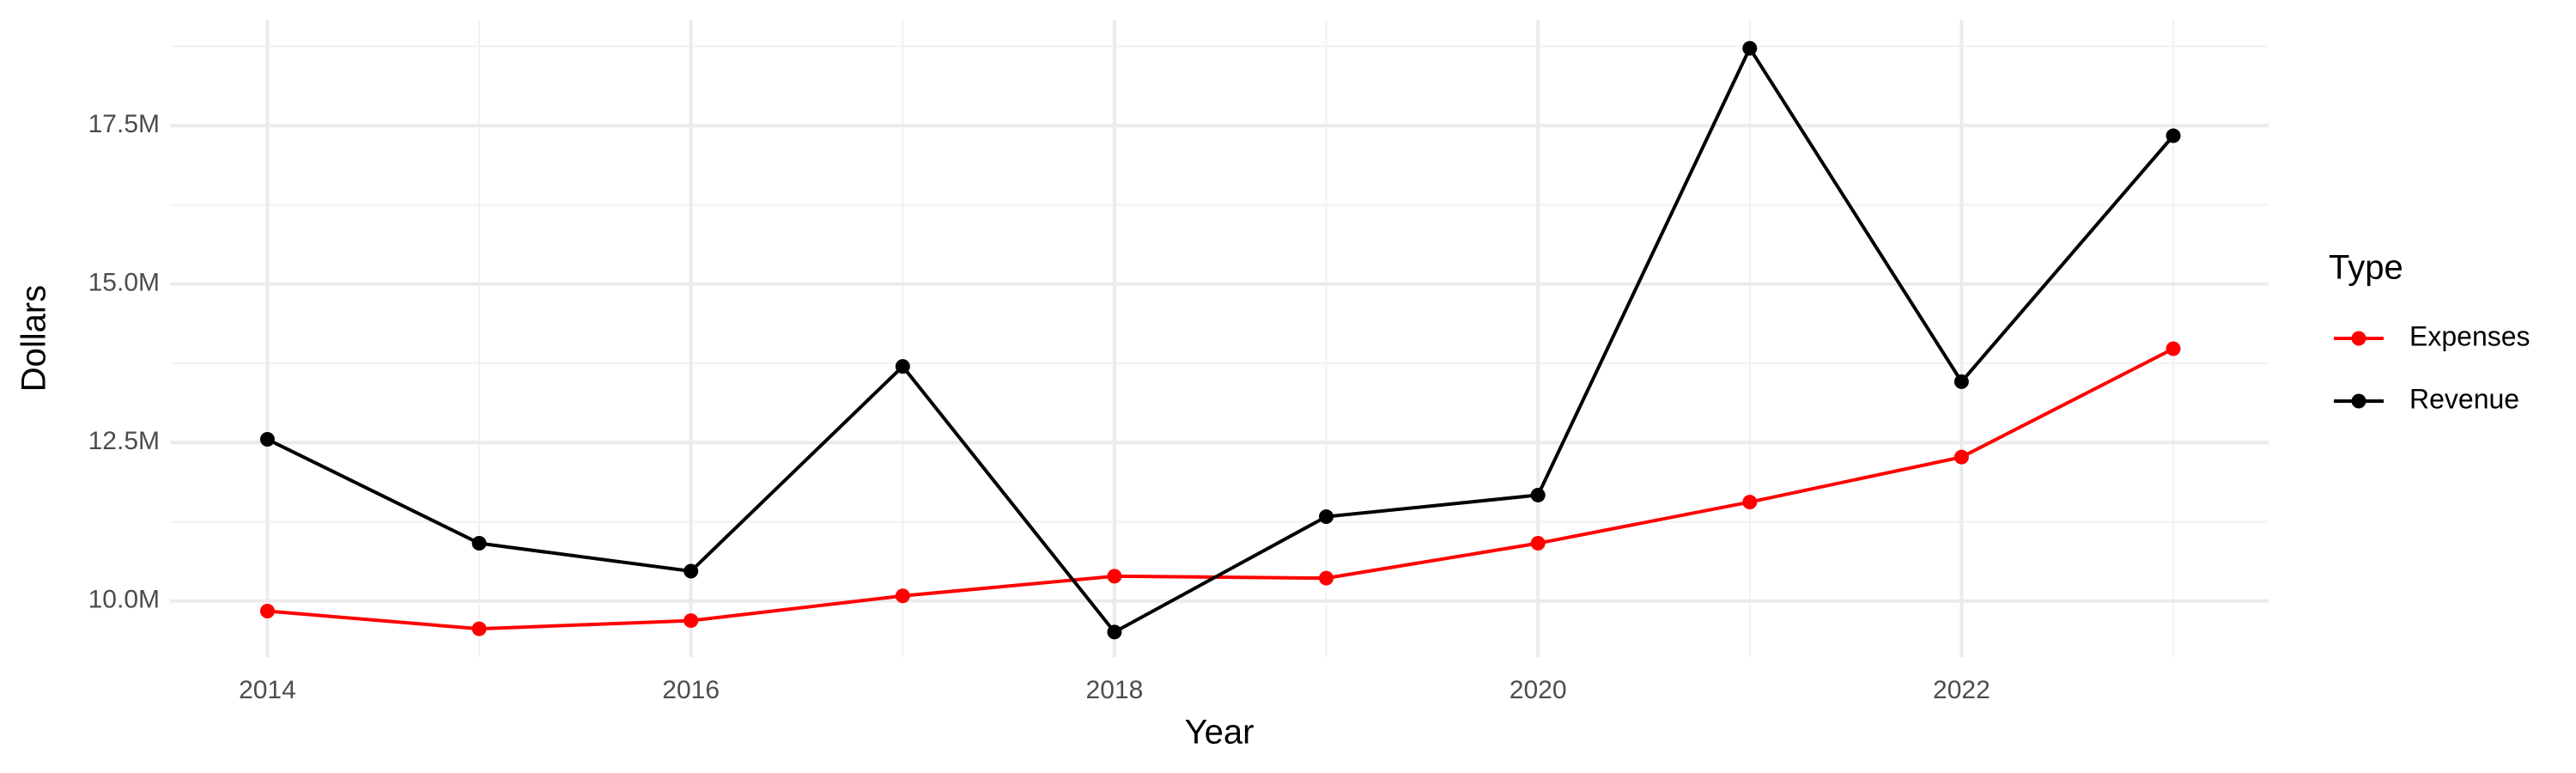  I want to click on x-axis-title: Year, so click(1220, 733).